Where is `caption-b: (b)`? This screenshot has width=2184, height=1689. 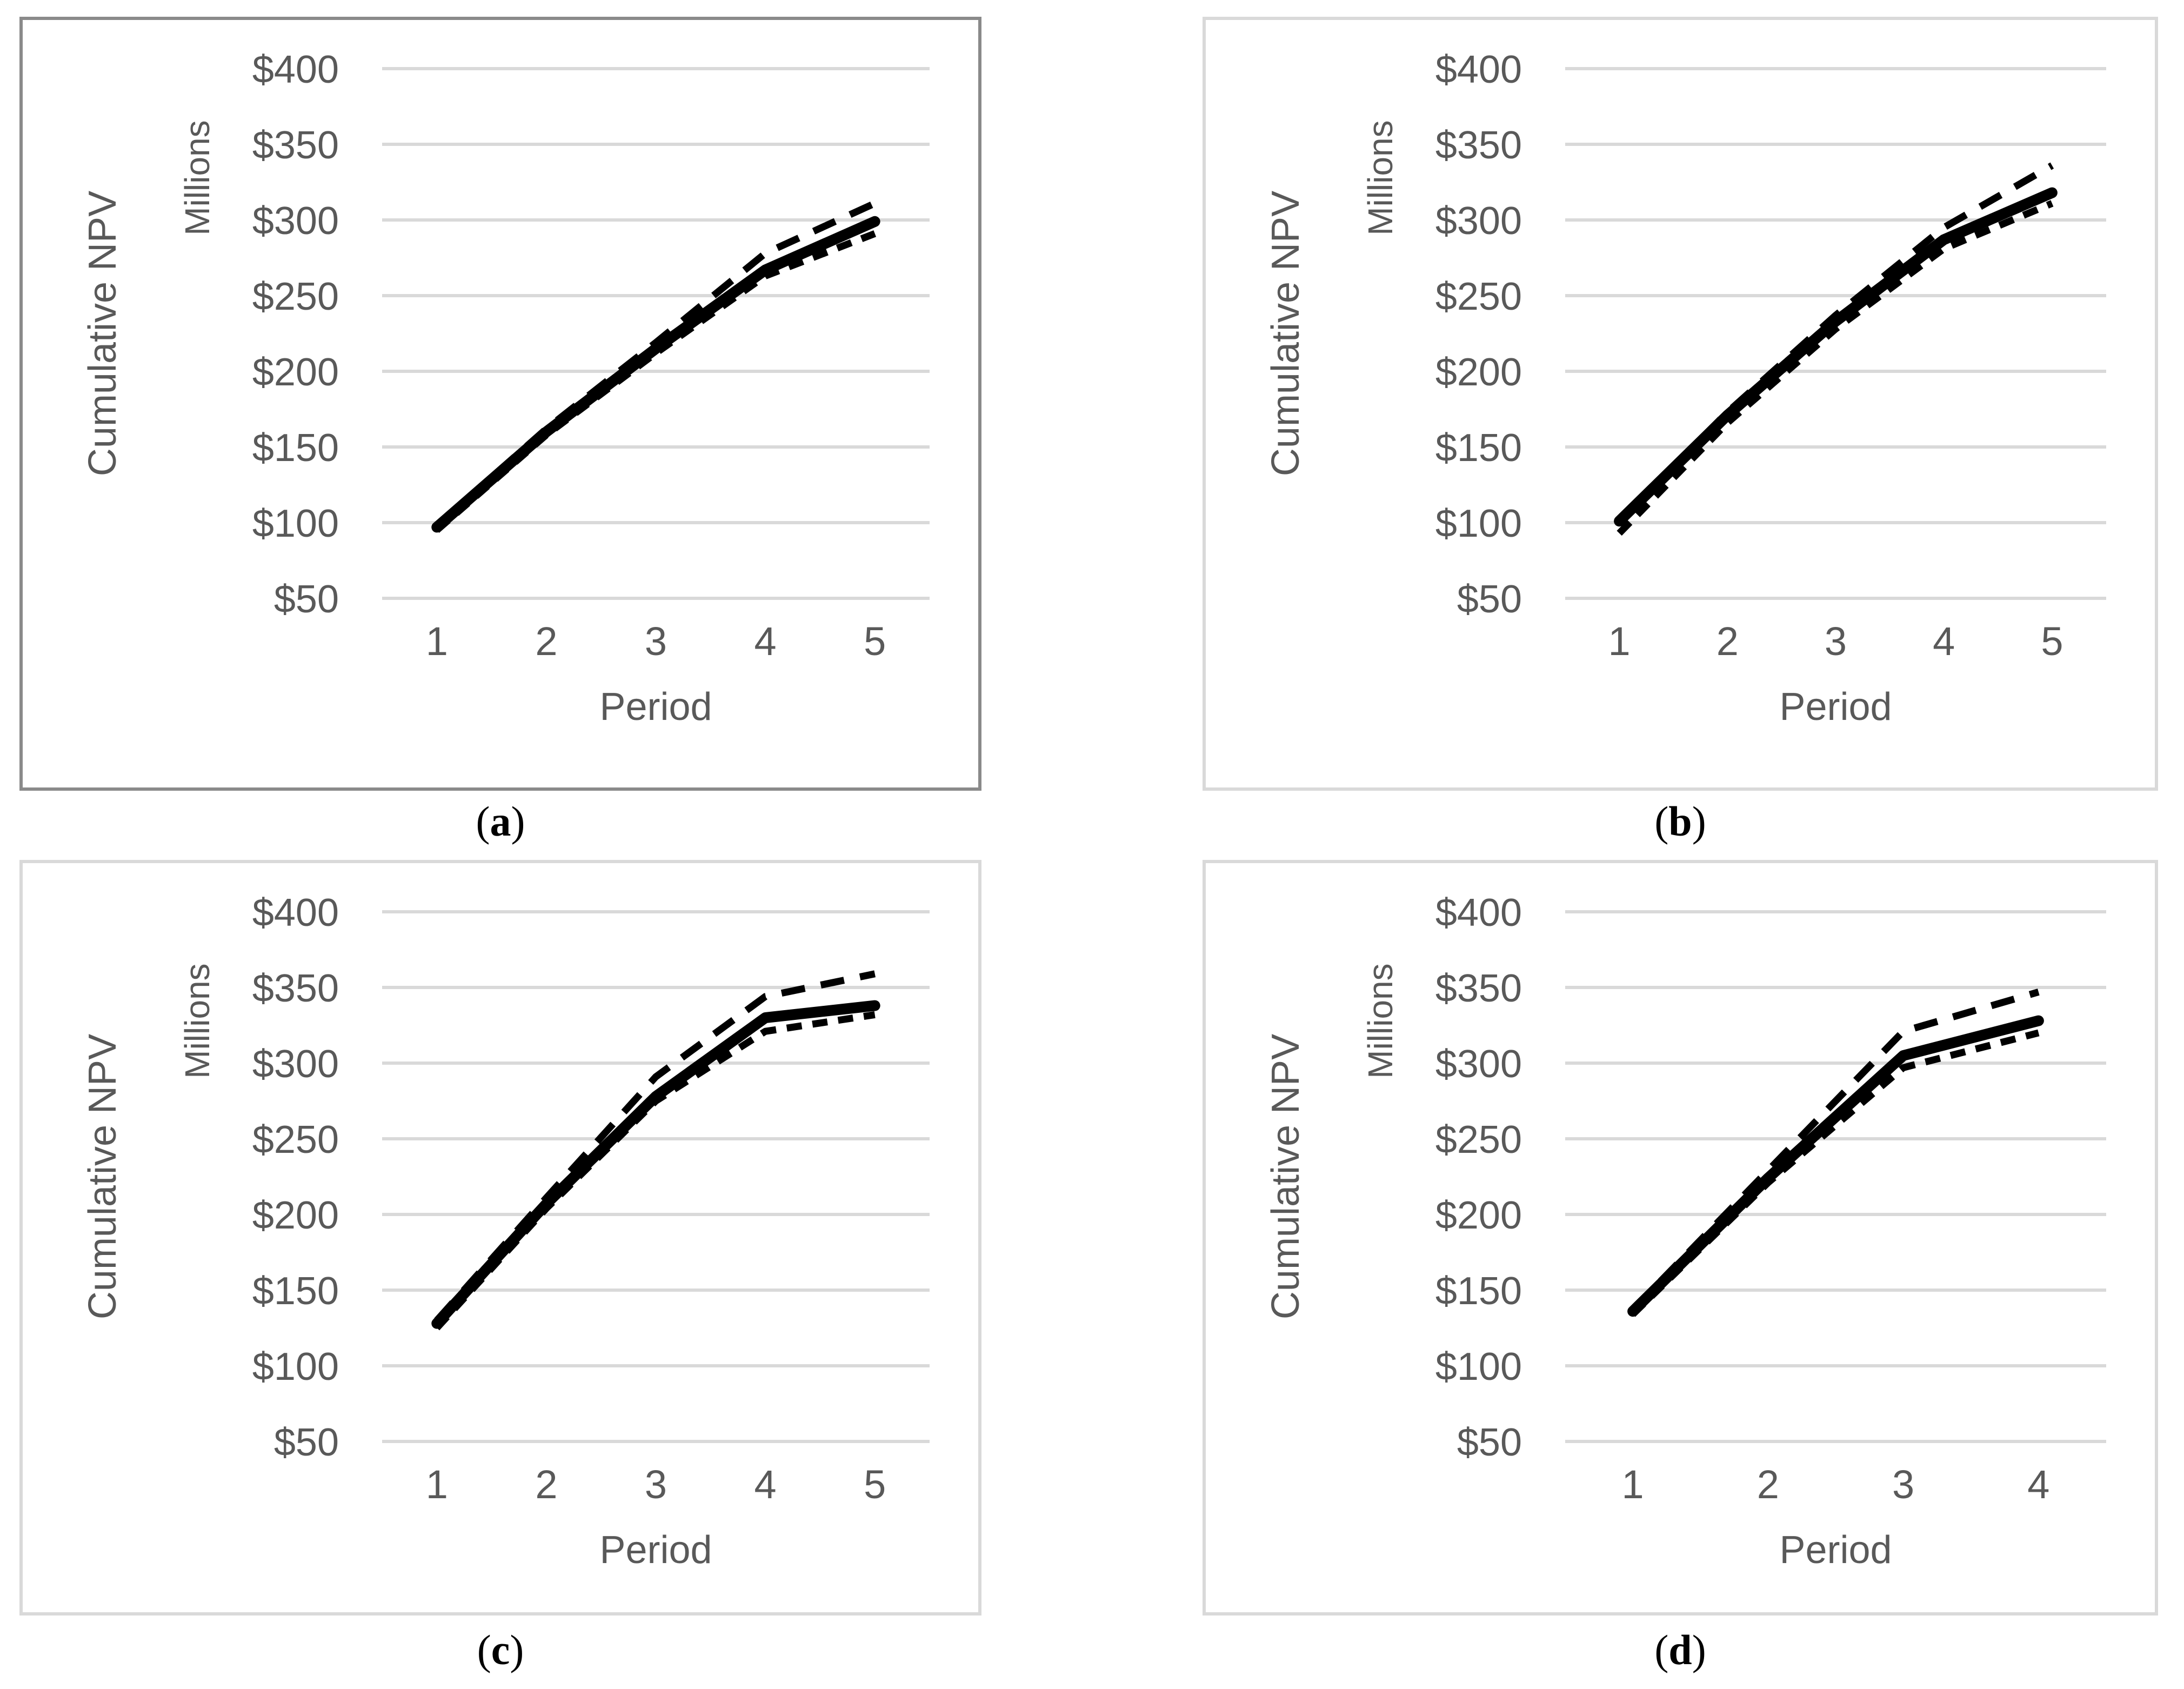 caption-b: (b) is located at coordinates (1681, 821).